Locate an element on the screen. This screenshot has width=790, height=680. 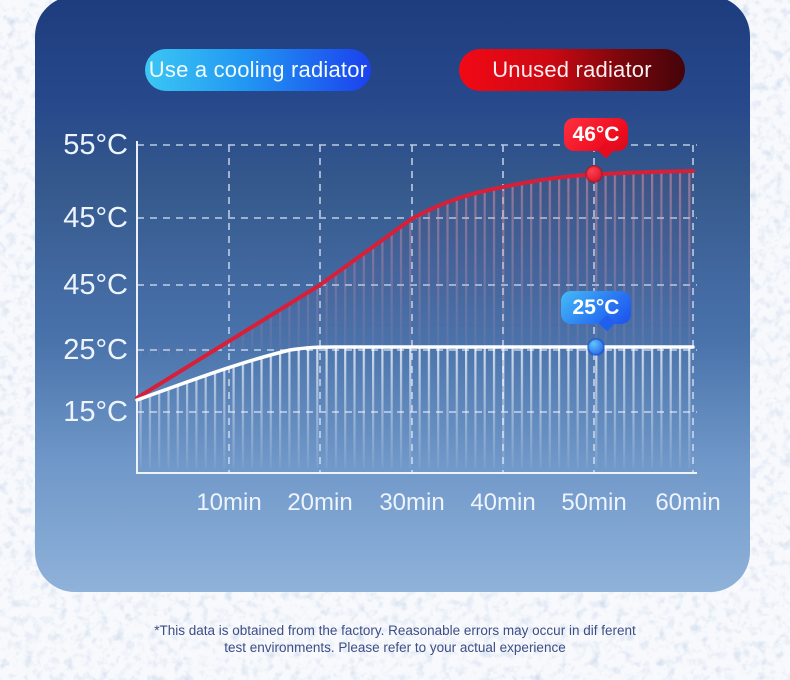
y-tick-15: 15°C is located at coordinates (95, 412).